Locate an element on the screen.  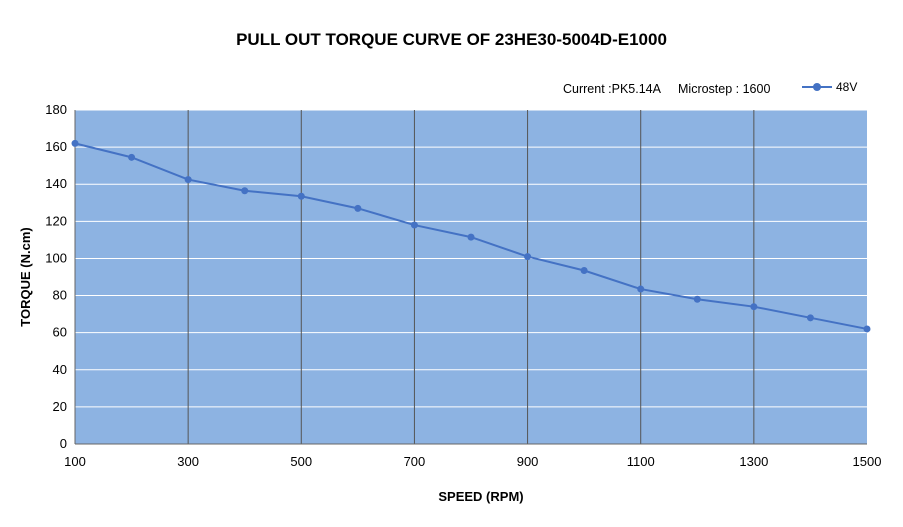
x-axis-title: SPEED (RPM) is located at coordinates (480, 496).